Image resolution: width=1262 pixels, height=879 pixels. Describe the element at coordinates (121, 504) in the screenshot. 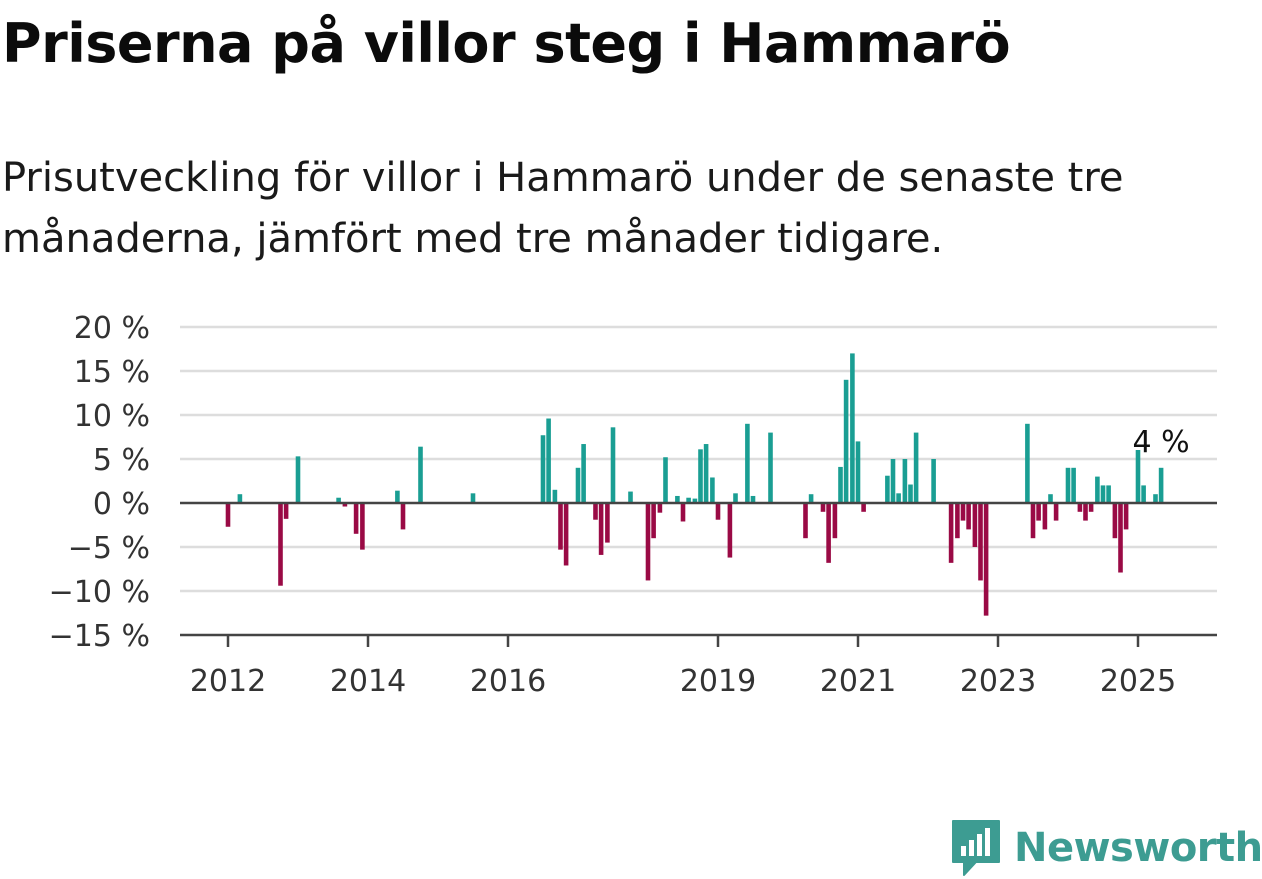

I see `y-tick-label: 0 %` at that location.